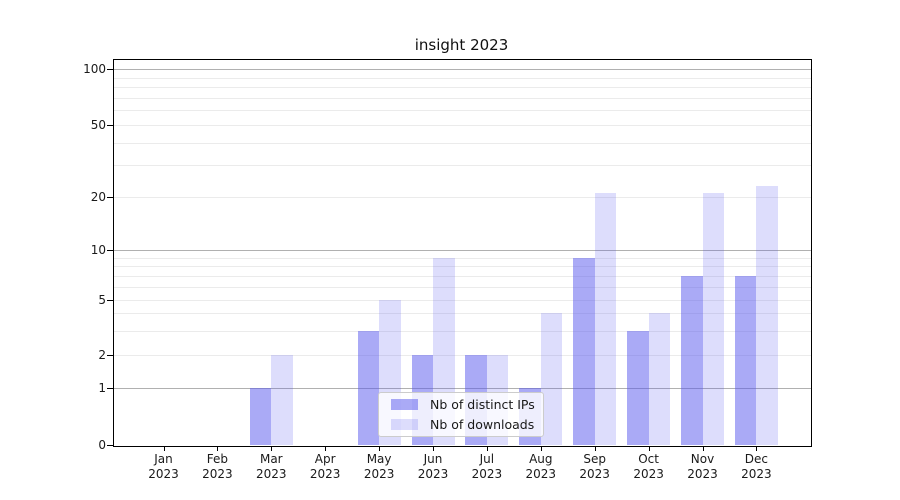 Image resolution: width=900 pixels, height=500 pixels. What do you see at coordinates (461, 45) in the screenshot?
I see `chart-title: insight 2023` at bounding box center [461, 45].